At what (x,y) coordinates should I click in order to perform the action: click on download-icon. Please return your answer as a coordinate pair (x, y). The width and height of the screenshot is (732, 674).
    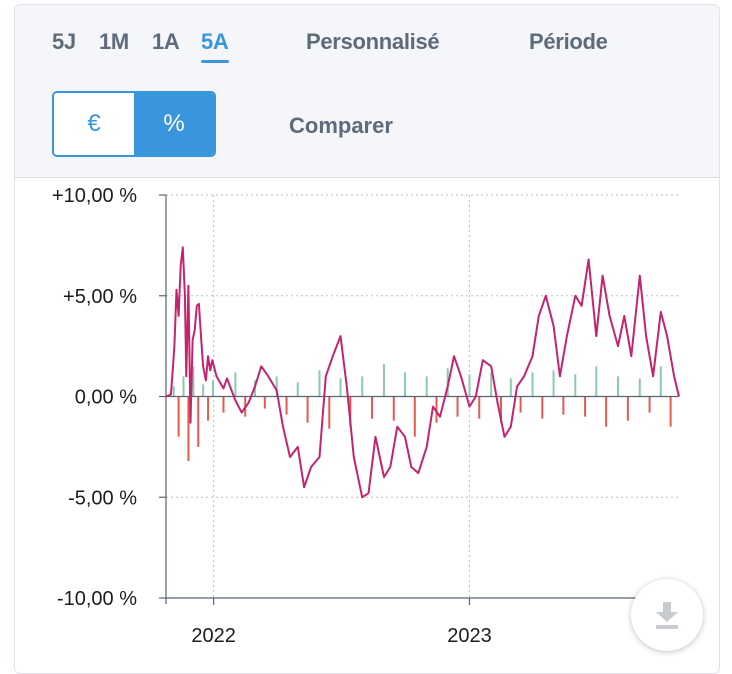
    Looking at the image, I should click on (667, 615).